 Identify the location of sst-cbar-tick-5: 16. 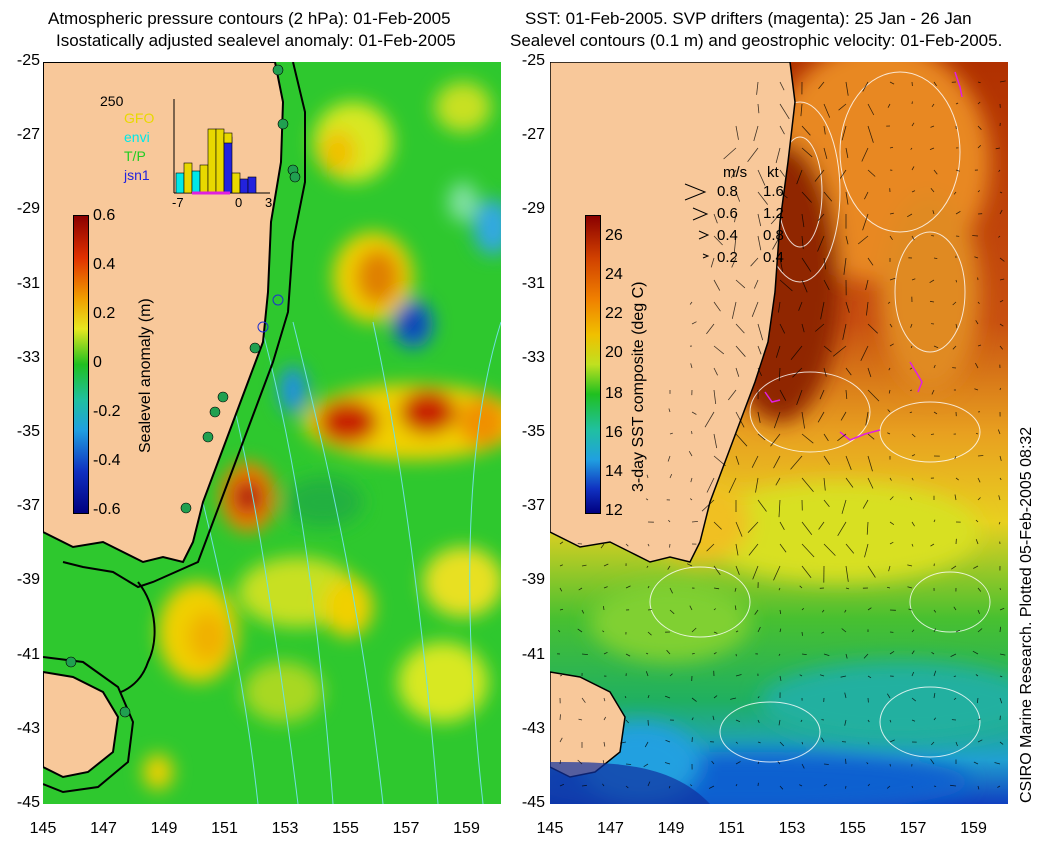
(614, 432).